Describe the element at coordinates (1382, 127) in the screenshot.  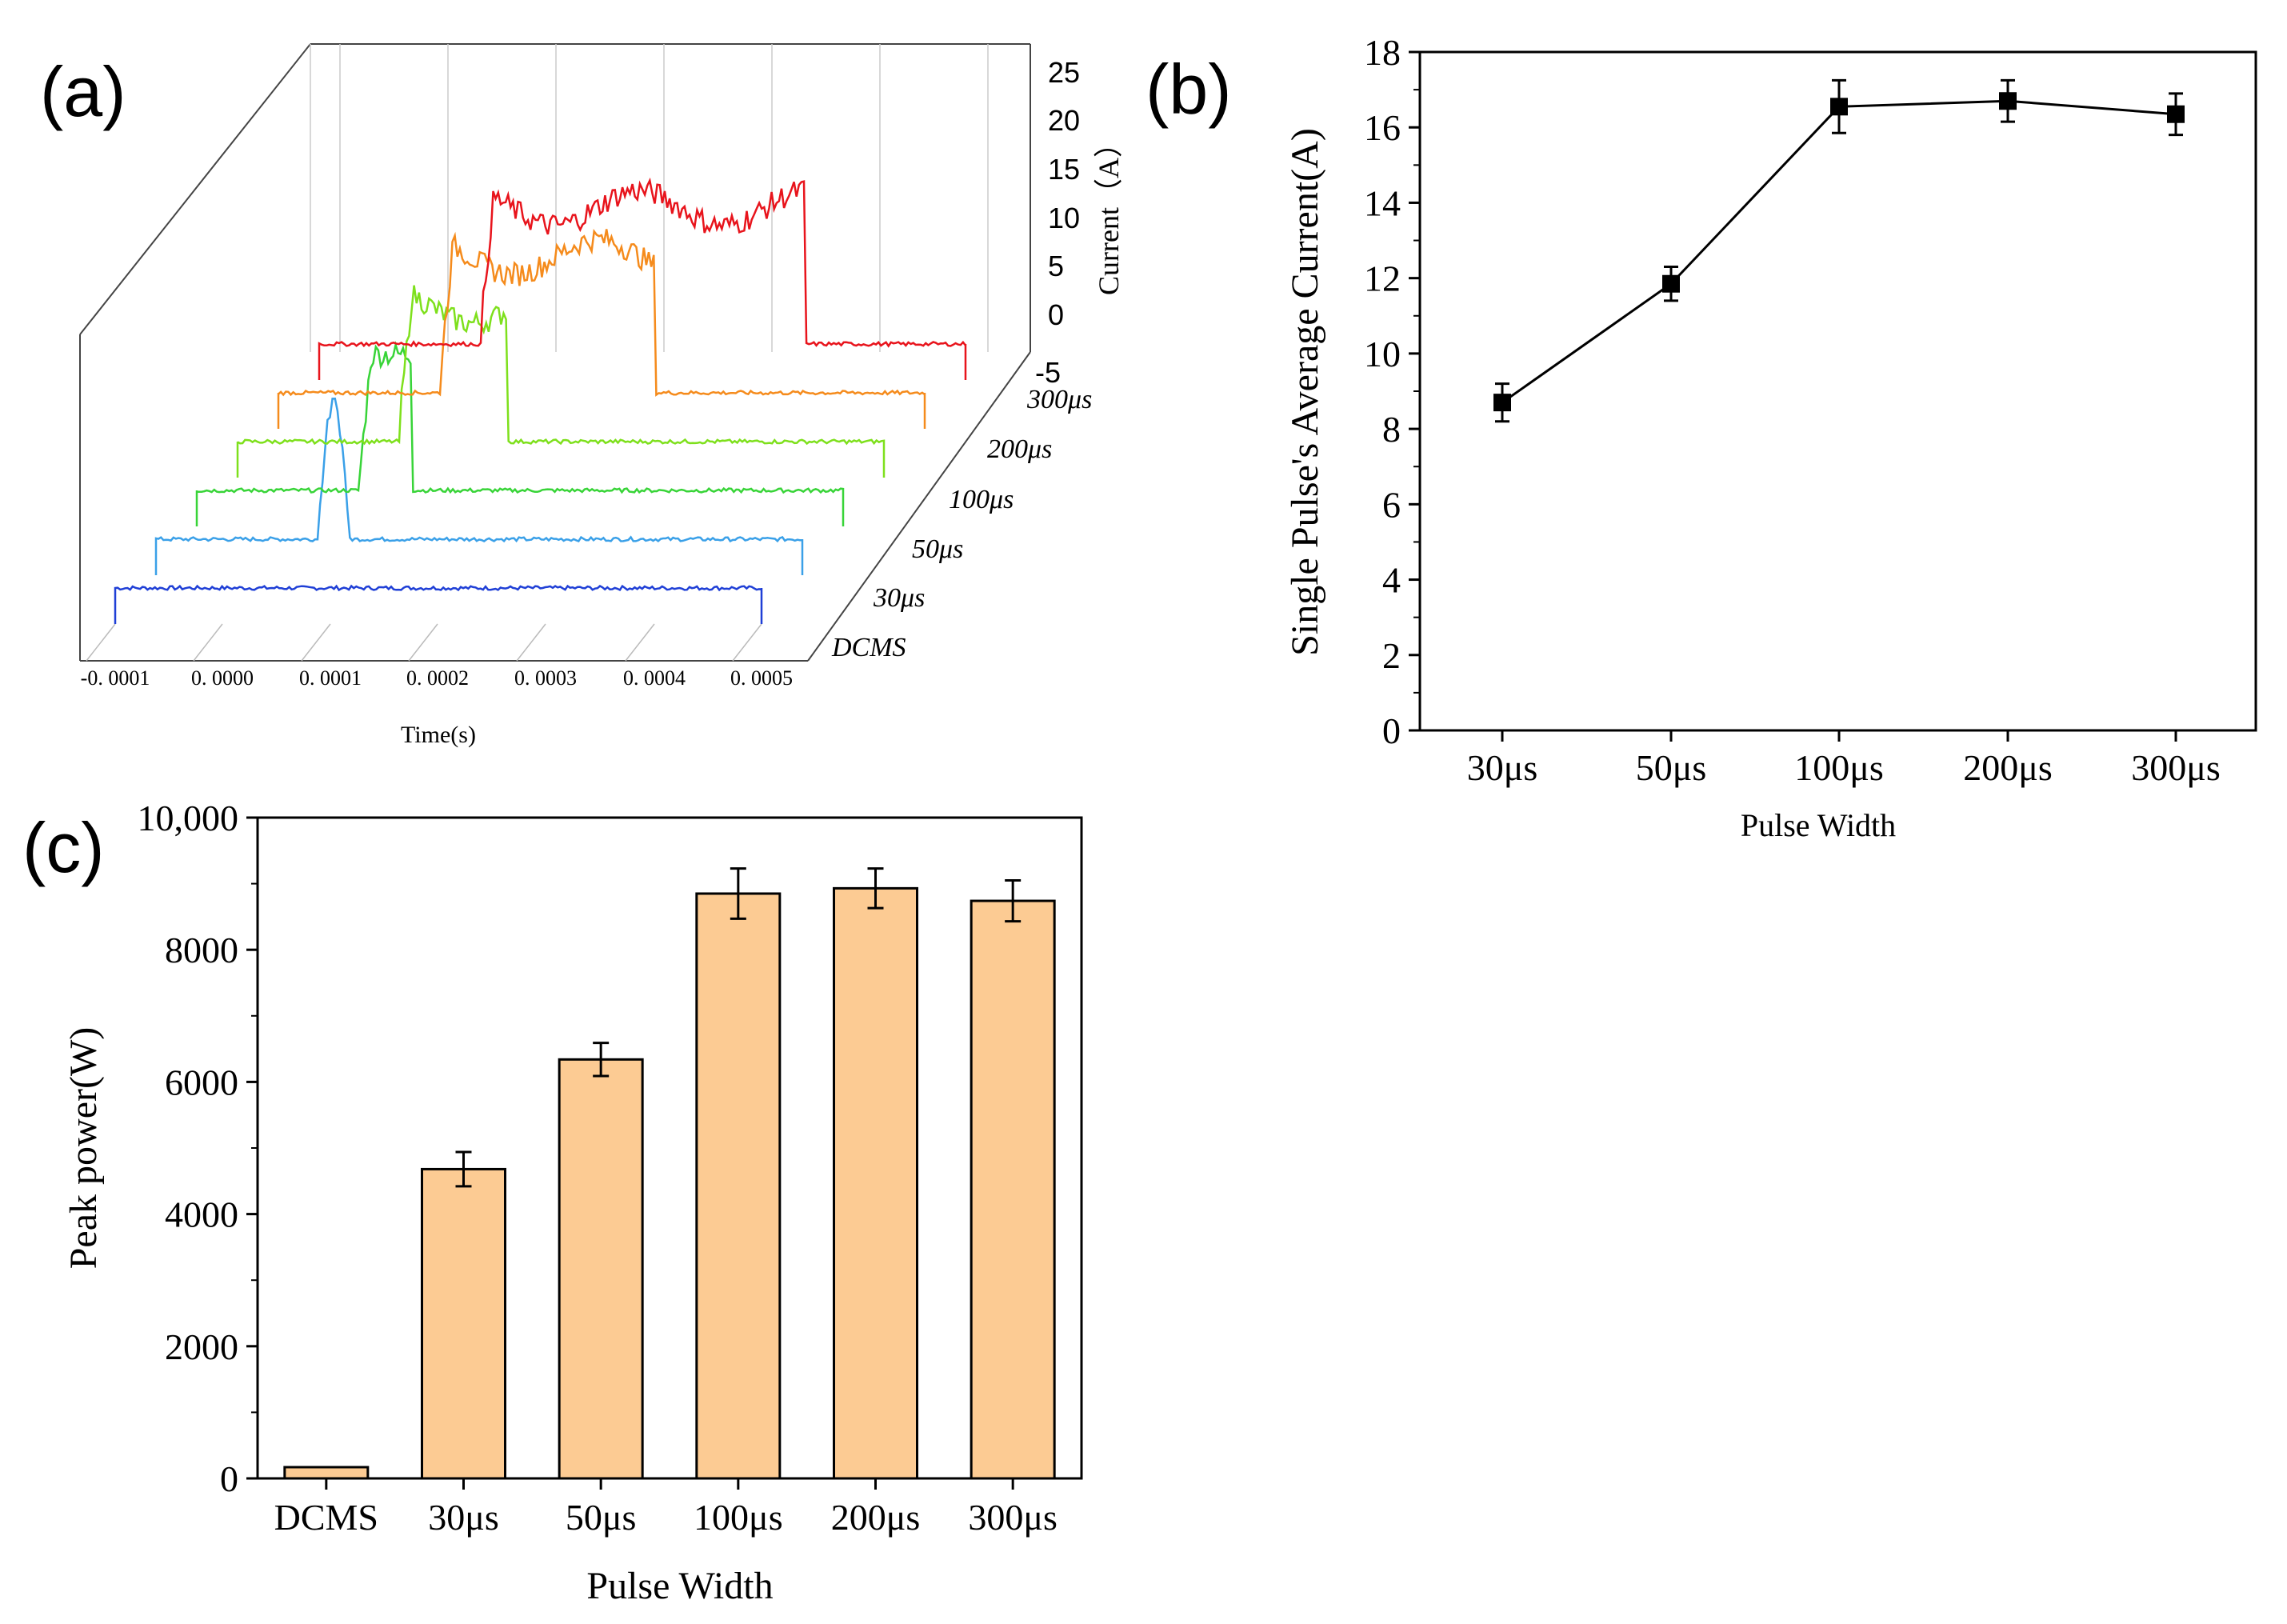
I see `b-y-tick-label: 16` at that location.